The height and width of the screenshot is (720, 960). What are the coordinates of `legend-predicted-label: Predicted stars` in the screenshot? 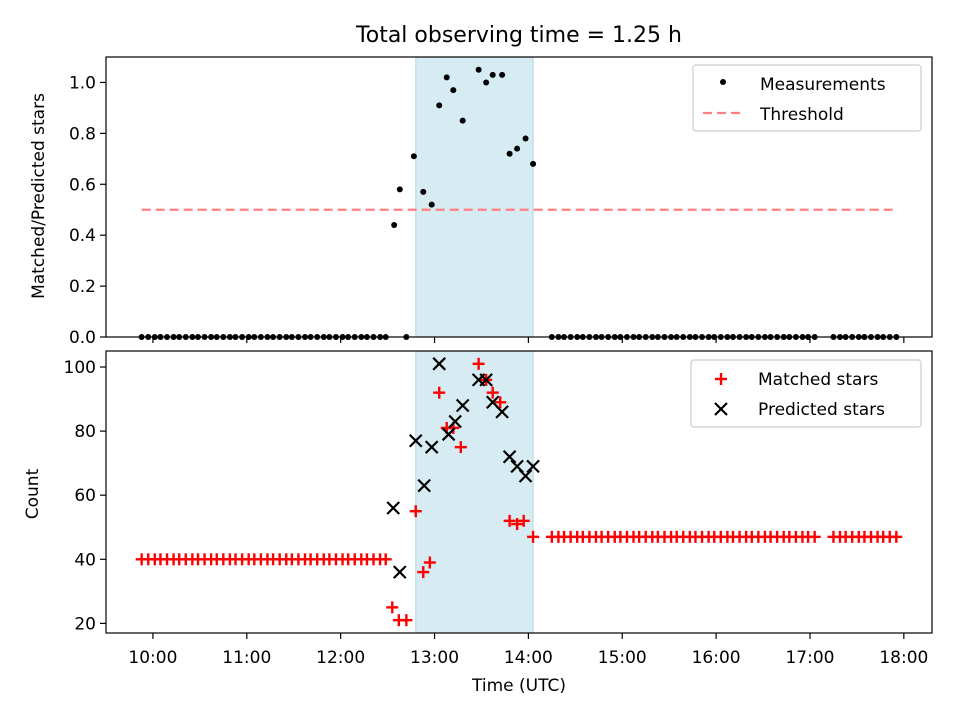 It's located at (821, 410).